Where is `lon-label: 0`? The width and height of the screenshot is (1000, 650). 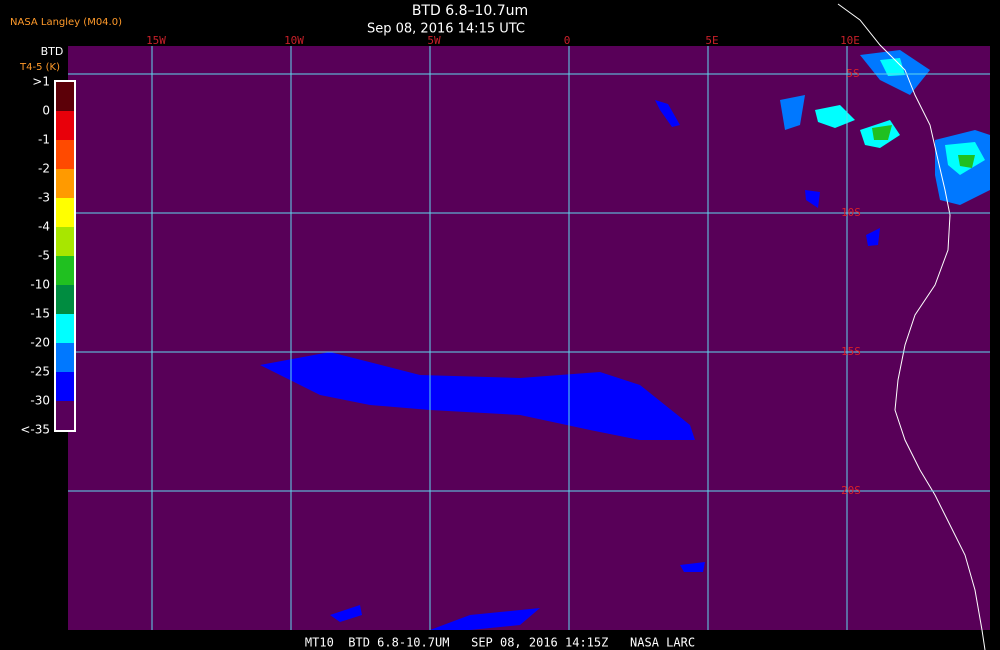 lon-label: 0 is located at coordinates (567, 40).